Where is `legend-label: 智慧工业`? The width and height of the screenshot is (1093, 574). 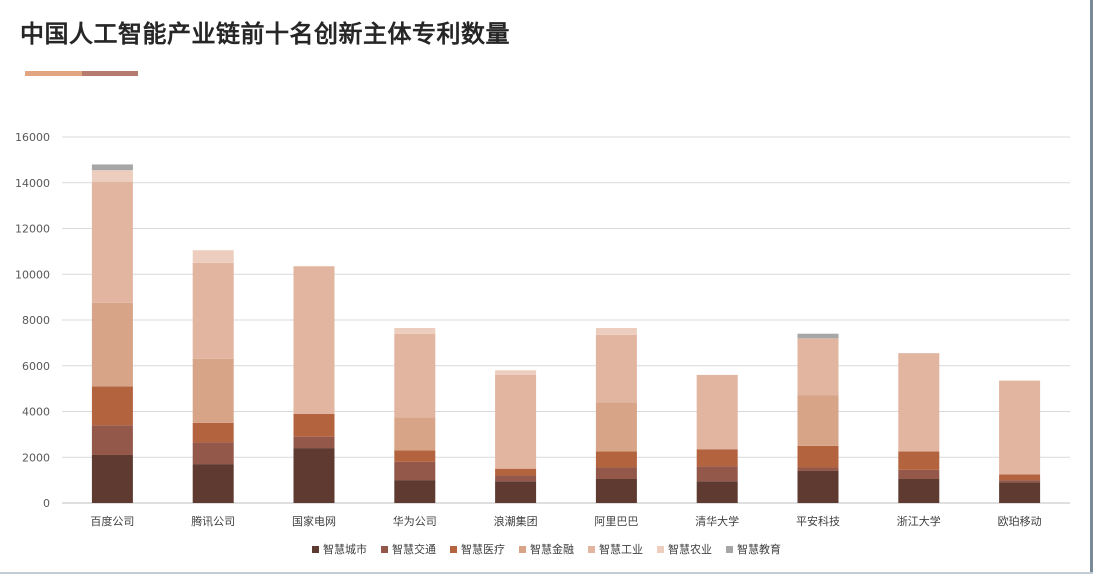 legend-label: 智慧工业 is located at coordinates (621, 549).